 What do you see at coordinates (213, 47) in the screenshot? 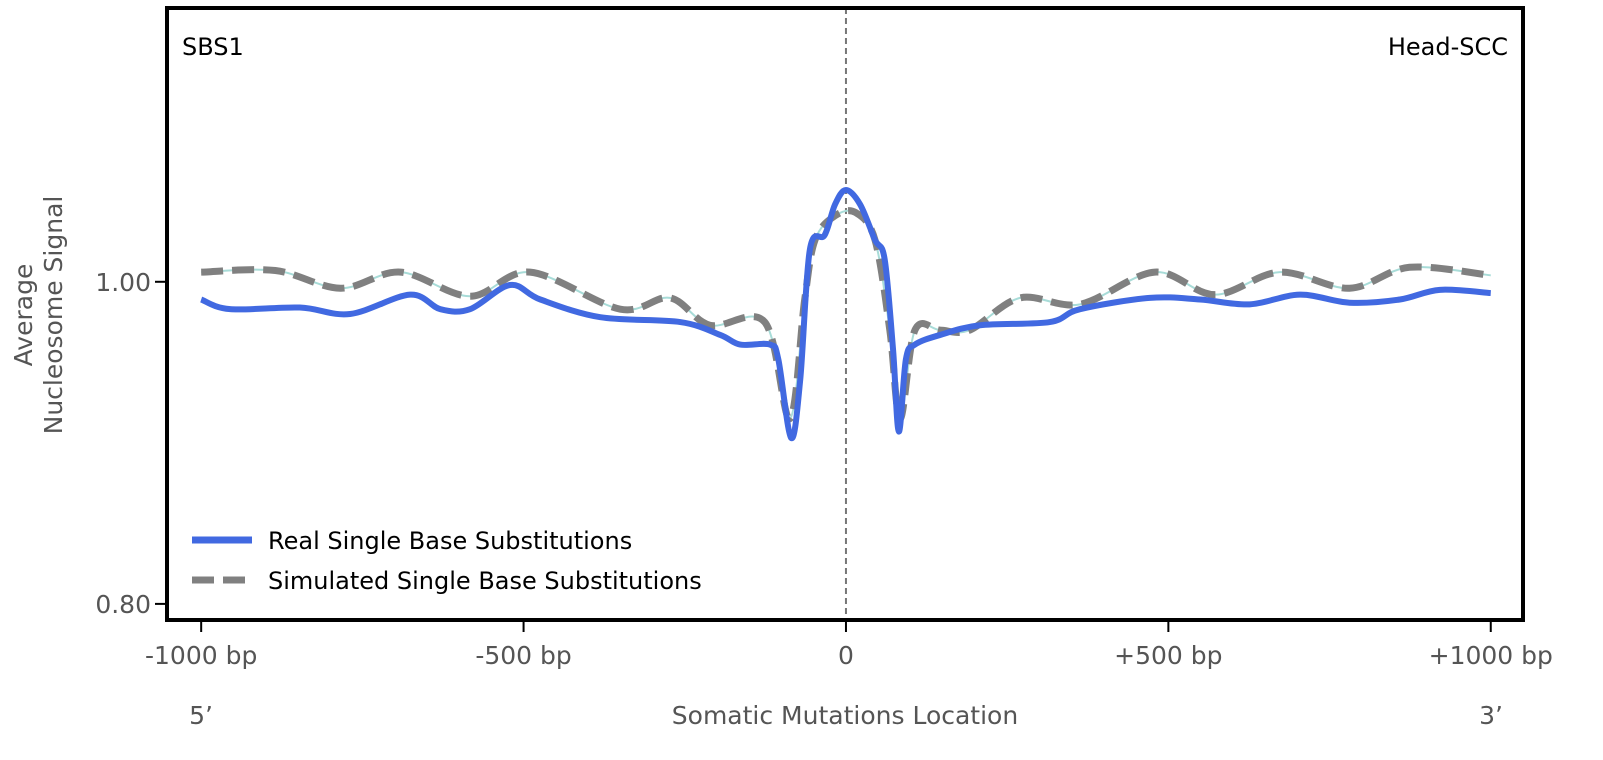
I see `signature-label: SBS1` at bounding box center [213, 47].